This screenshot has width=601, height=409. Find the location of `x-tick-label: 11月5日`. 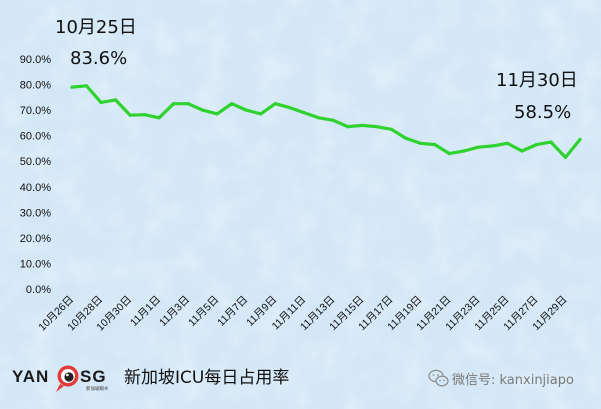

x-tick-label: 11月5日 is located at coordinates (203, 311).